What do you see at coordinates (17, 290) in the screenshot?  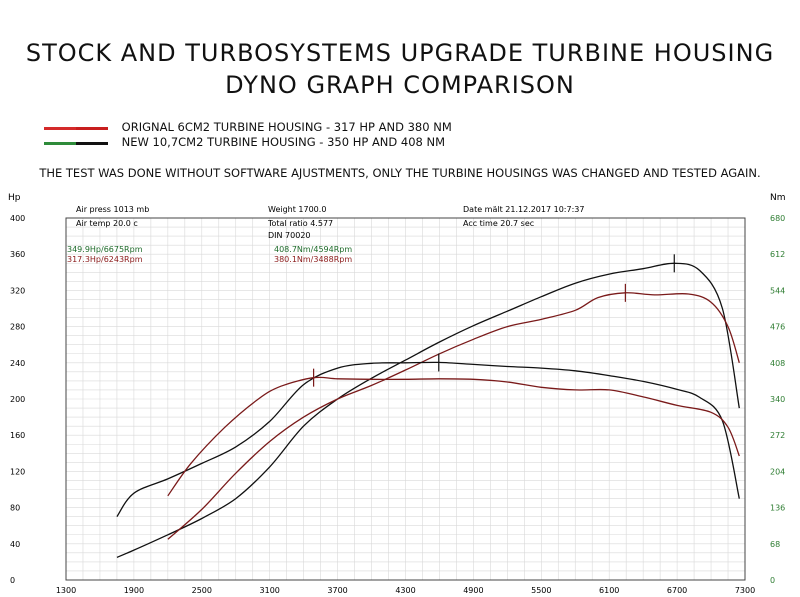 I see `y-left-tick-label: 320` at bounding box center [17, 290].